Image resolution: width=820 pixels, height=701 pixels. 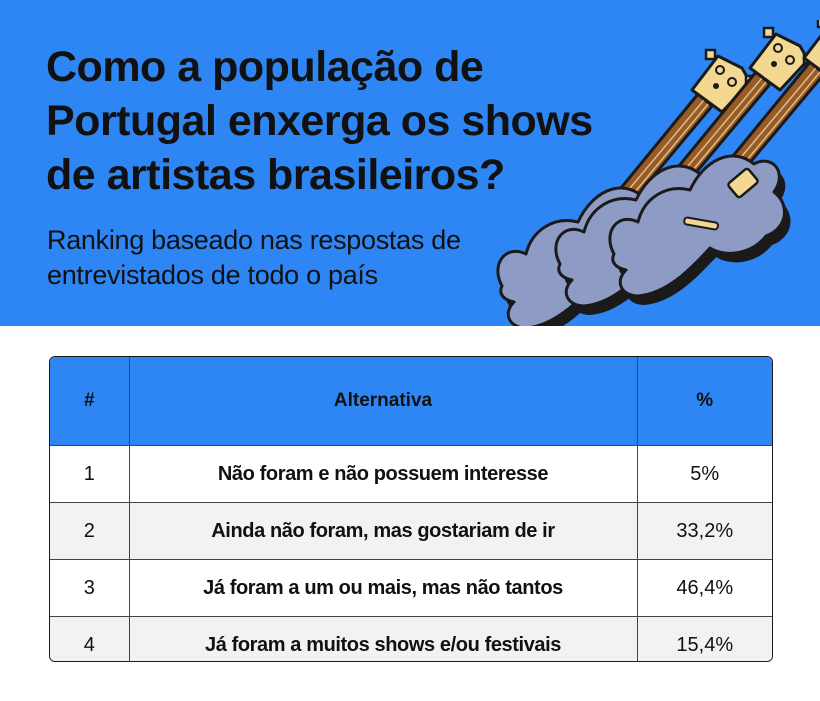 I want to click on alternative-cell: Ainda não foram, mas gostariam de ir, so click(x=383, y=531).